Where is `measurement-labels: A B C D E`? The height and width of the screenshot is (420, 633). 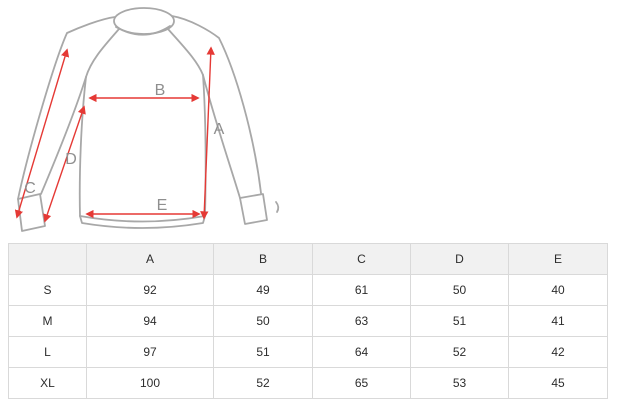 measurement-labels: A B C D E is located at coordinates (124, 148).